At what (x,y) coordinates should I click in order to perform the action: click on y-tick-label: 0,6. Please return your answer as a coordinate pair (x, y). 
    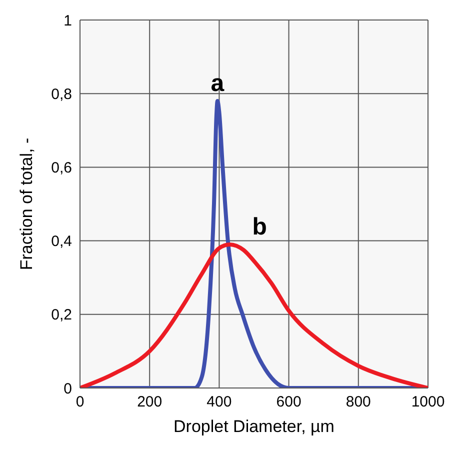
    Looking at the image, I should click on (61, 168).